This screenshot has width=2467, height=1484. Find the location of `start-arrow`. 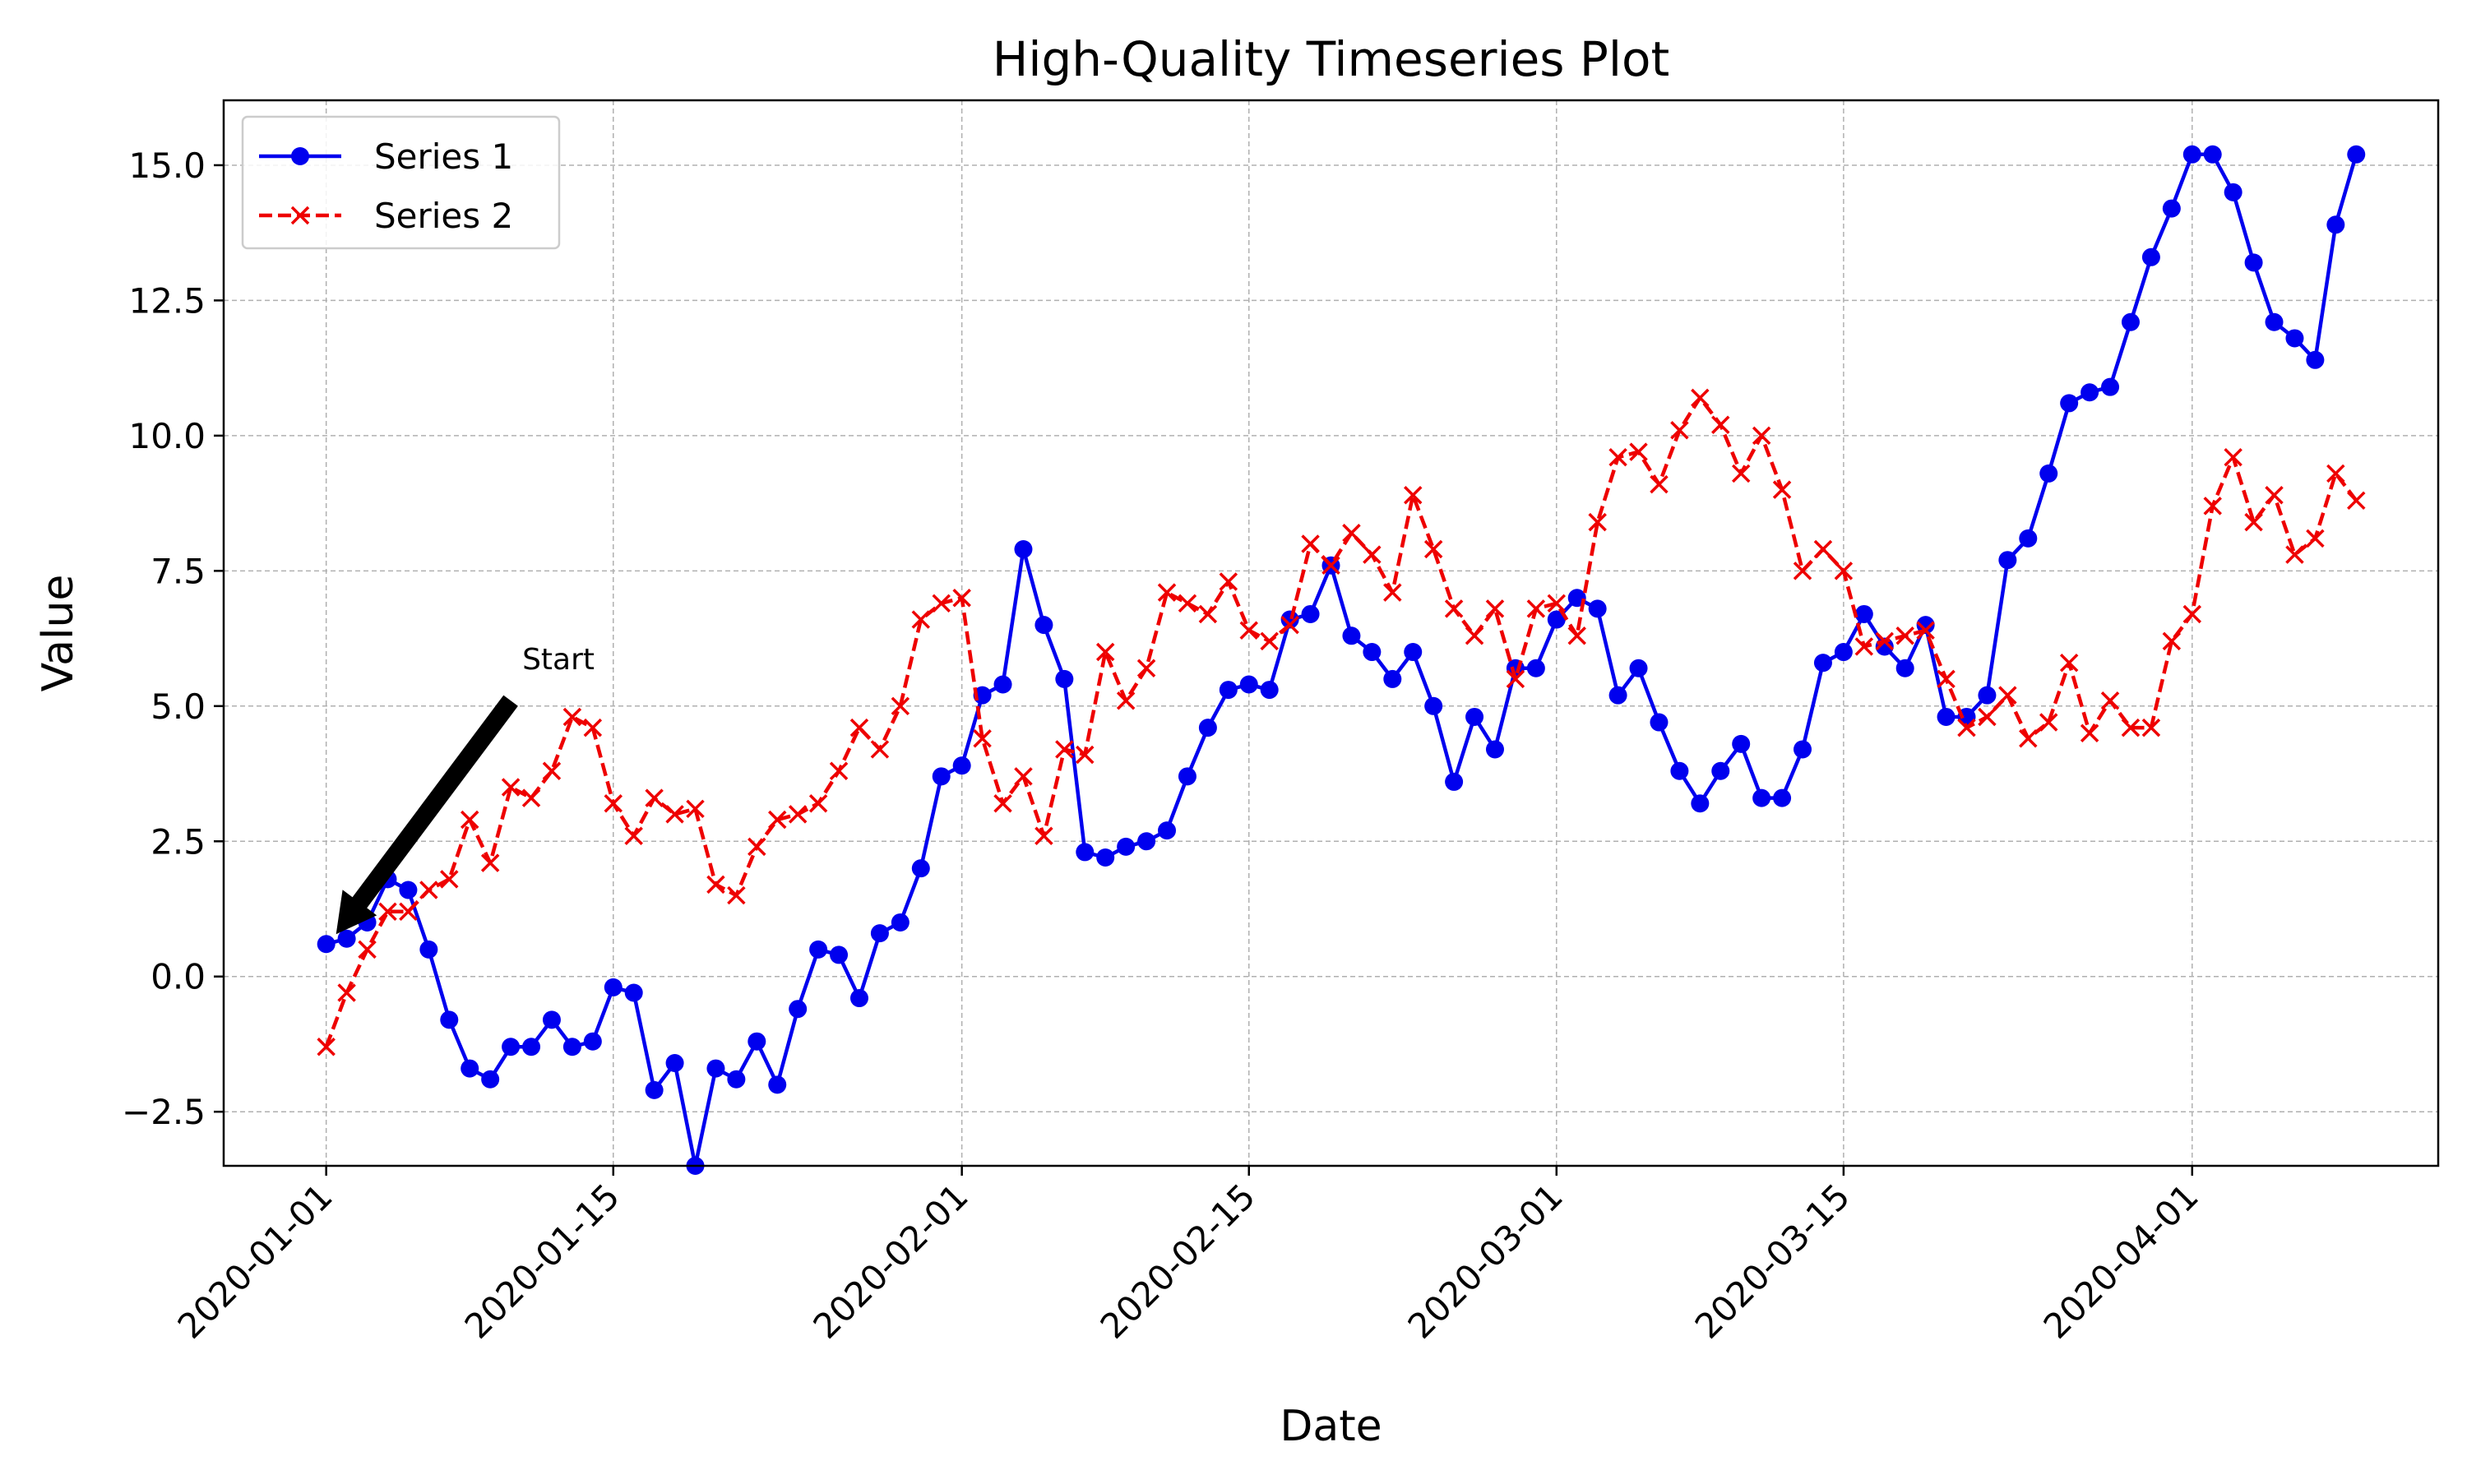

start-arrow is located at coordinates (427, 815).